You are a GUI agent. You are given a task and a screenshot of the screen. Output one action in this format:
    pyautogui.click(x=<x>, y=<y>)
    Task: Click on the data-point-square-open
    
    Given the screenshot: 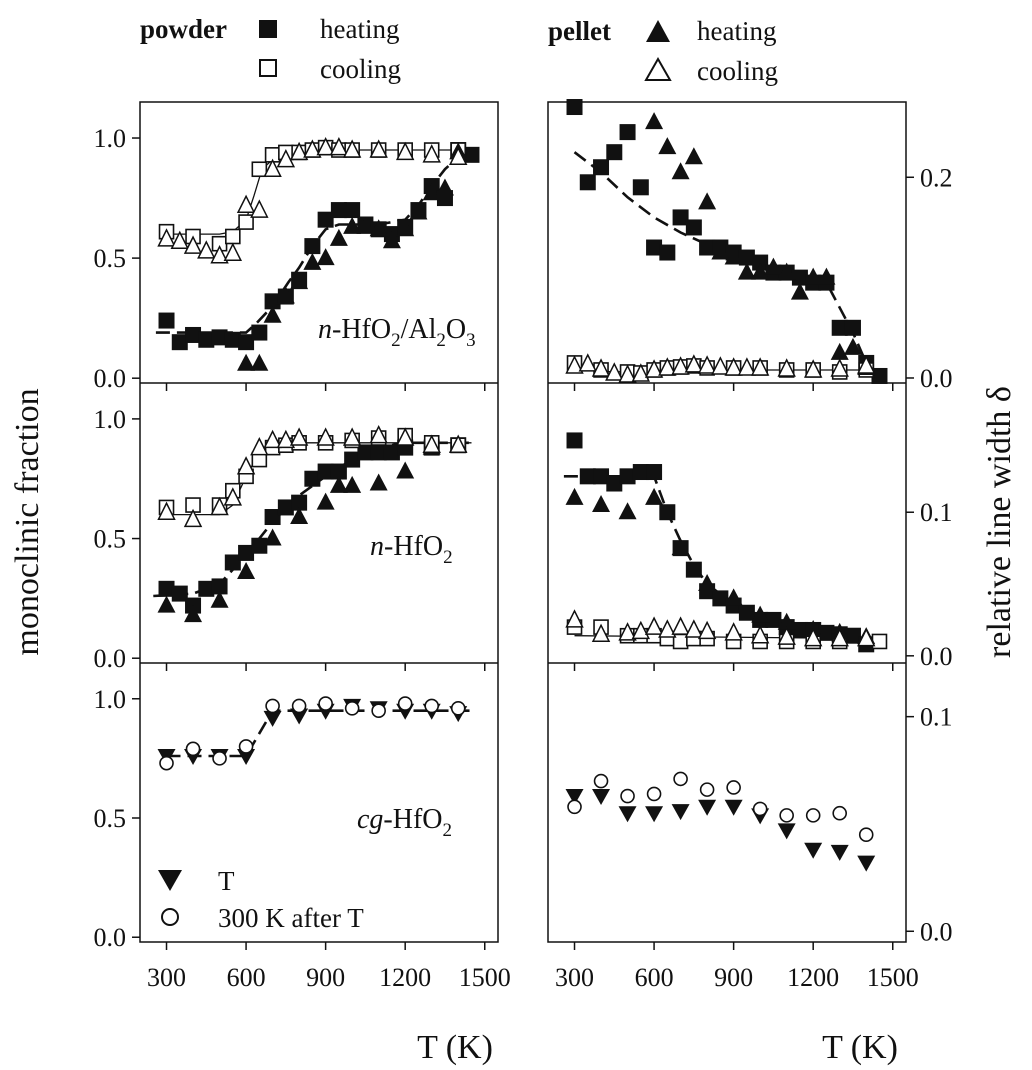 What is the action you would take?
    pyautogui.click(x=233, y=236)
    